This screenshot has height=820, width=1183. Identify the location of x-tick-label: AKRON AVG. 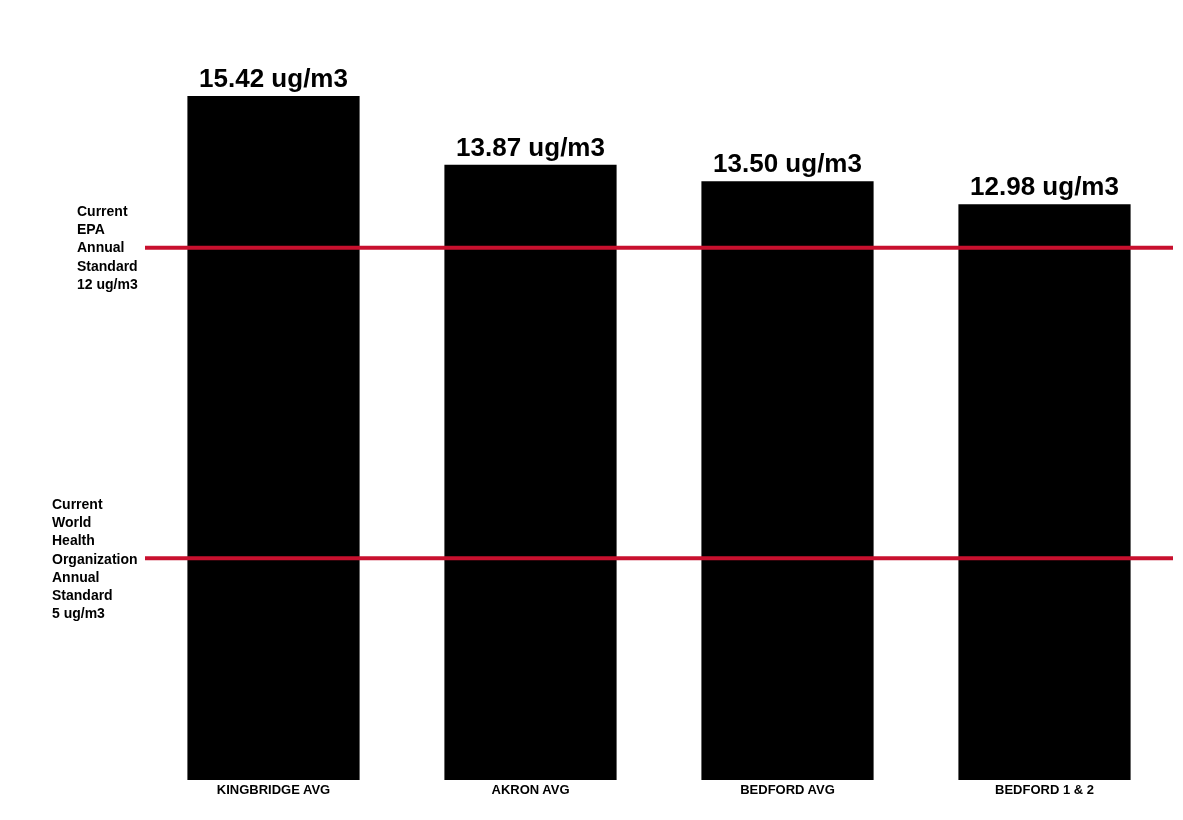
(530, 789).